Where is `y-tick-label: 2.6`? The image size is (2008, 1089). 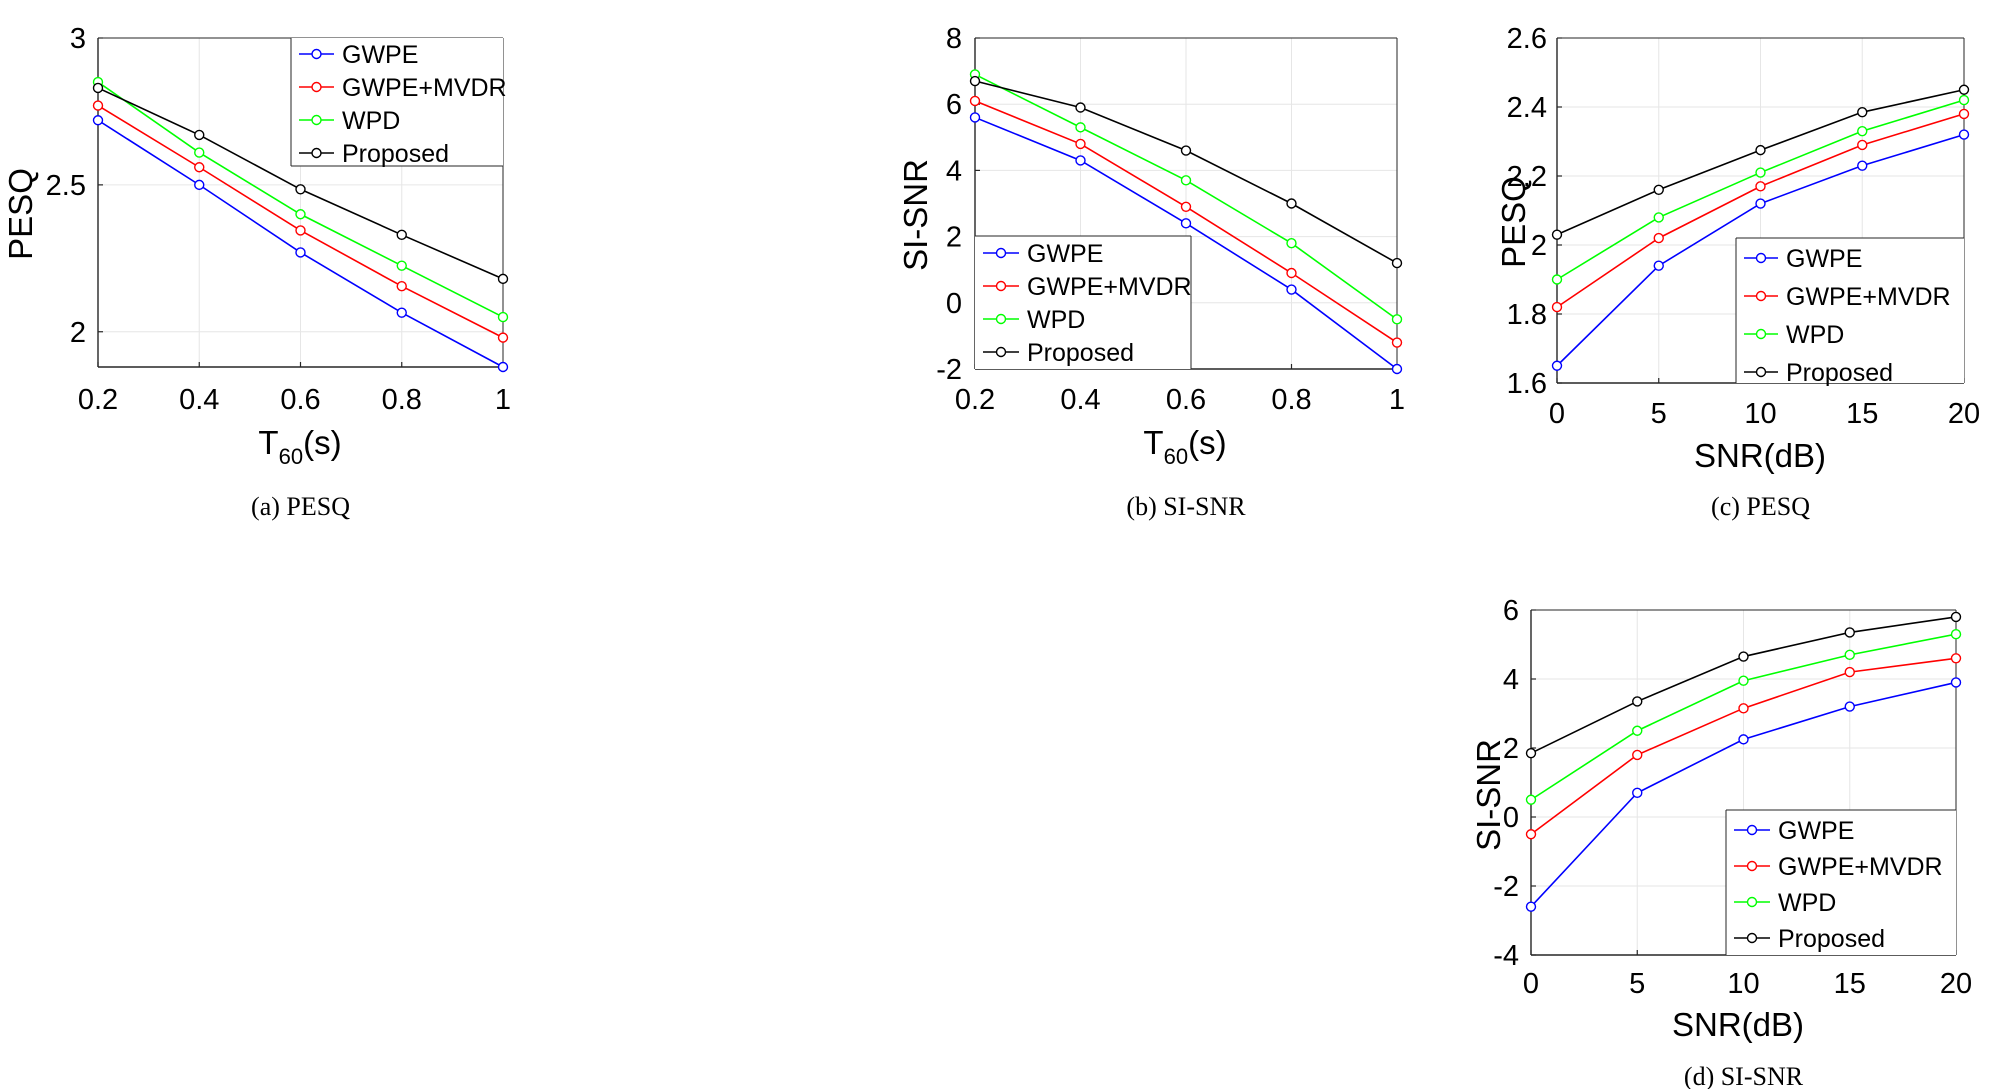 y-tick-label: 2.6 is located at coordinates (1527, 39).